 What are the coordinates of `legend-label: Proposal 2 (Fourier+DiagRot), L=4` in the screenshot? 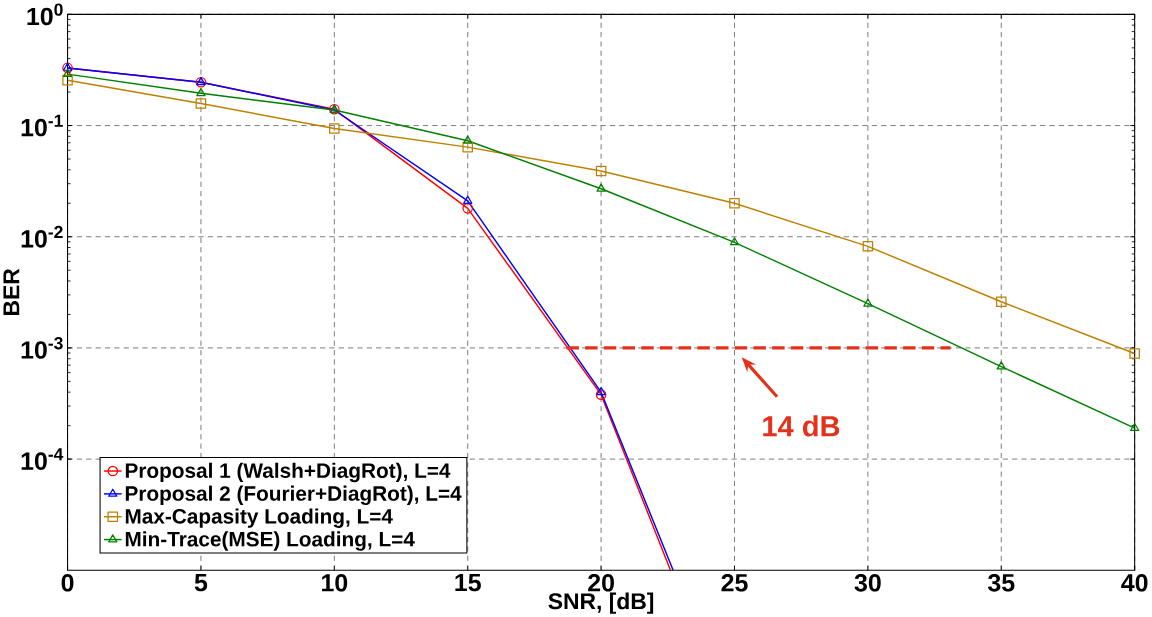 It's located at (293, 495).